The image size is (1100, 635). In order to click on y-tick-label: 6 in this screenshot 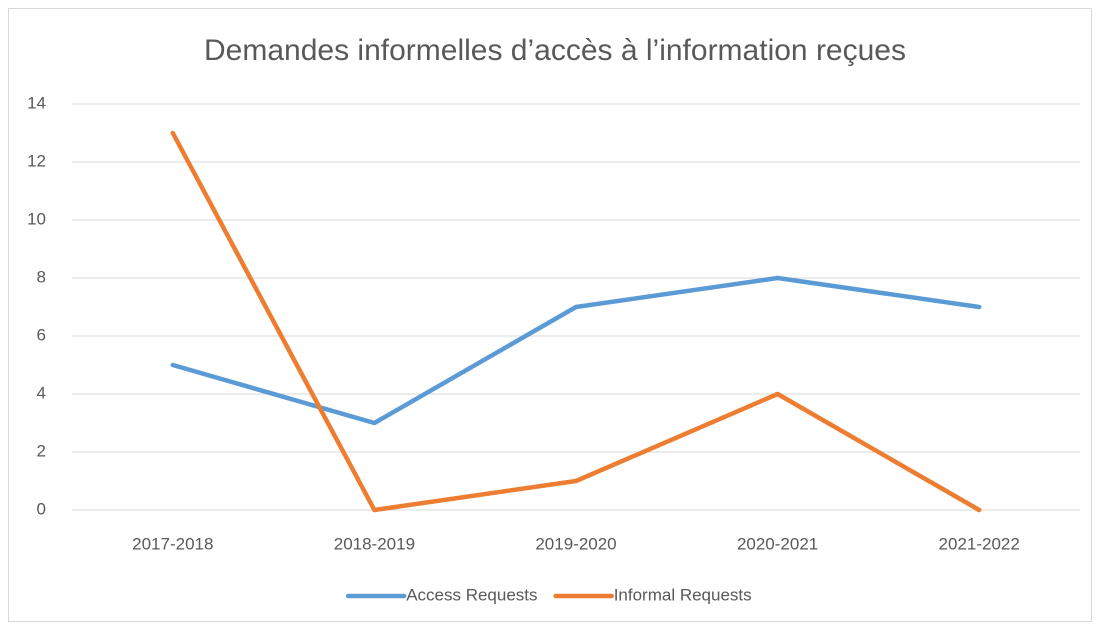, I will do `click(41, 334)`.